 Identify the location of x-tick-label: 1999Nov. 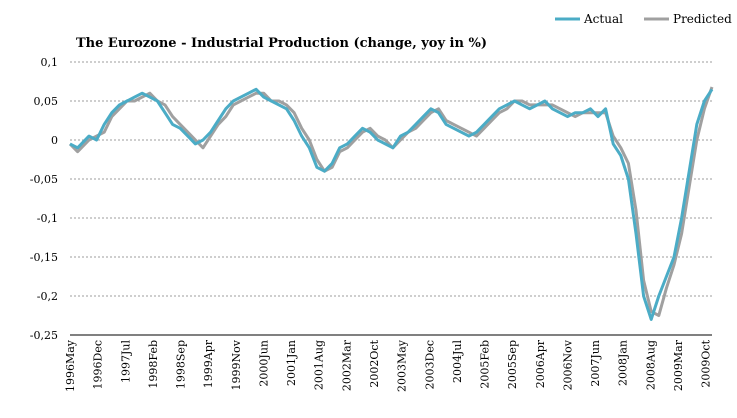
(236, 364).